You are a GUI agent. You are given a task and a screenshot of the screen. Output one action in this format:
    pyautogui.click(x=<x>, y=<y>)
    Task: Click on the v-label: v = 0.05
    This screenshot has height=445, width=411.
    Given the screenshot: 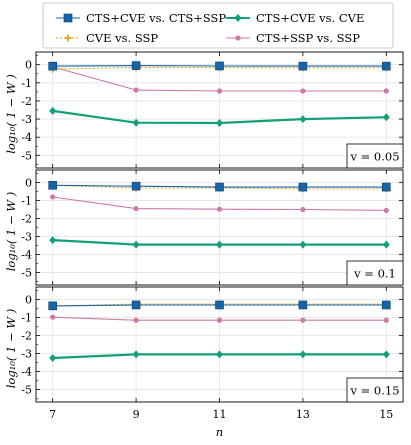 What is the action you would take?
    pyautogui.click(x=374, y=157)
    